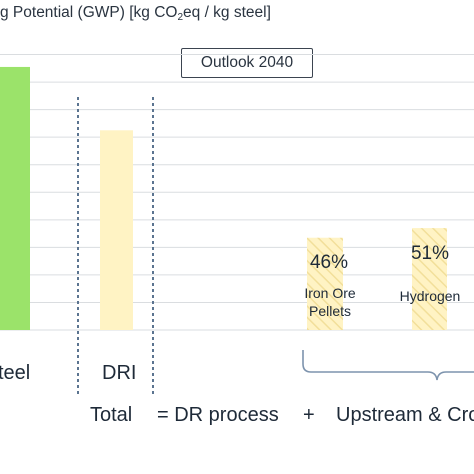  Describe the element at coordinates (89, 12) in the screenshot. I see `title-prefix: g Potential (GWP) [kg CO` at that location.